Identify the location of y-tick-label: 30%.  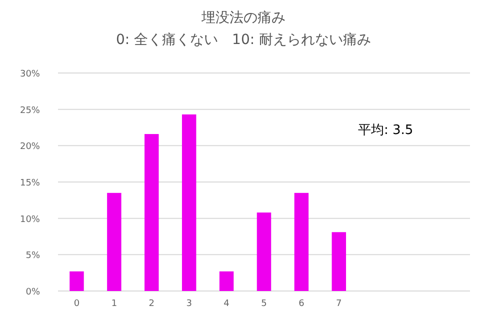
(30, 75).